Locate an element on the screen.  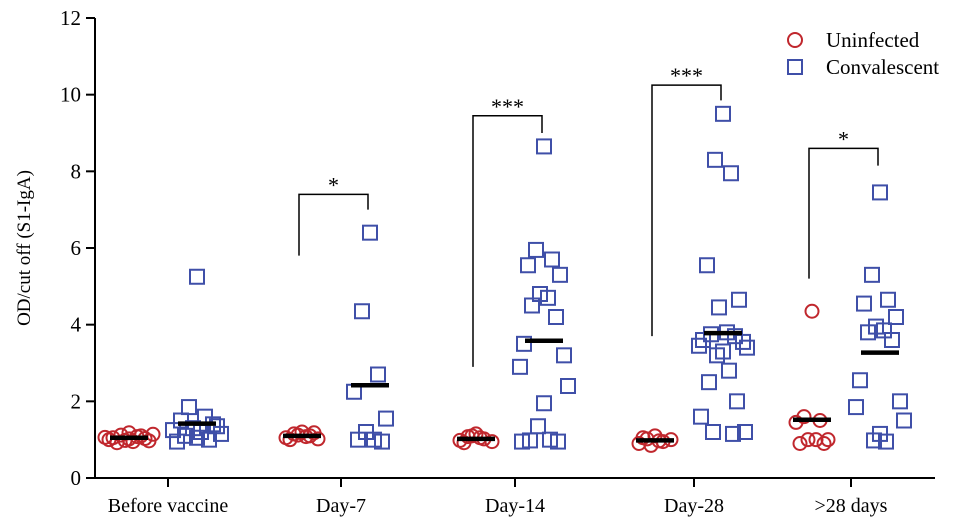
legend: Uninfected Convalescent is located at coordinates (863, 53).